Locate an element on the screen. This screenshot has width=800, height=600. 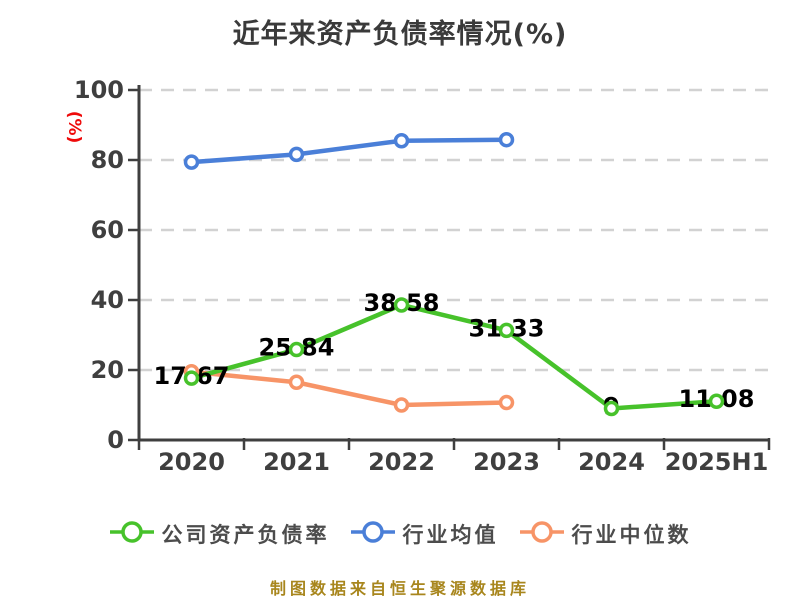
chart-legend: 公司资产负债率 行业均值 行业中位数 is located at coordinates (400, 534).